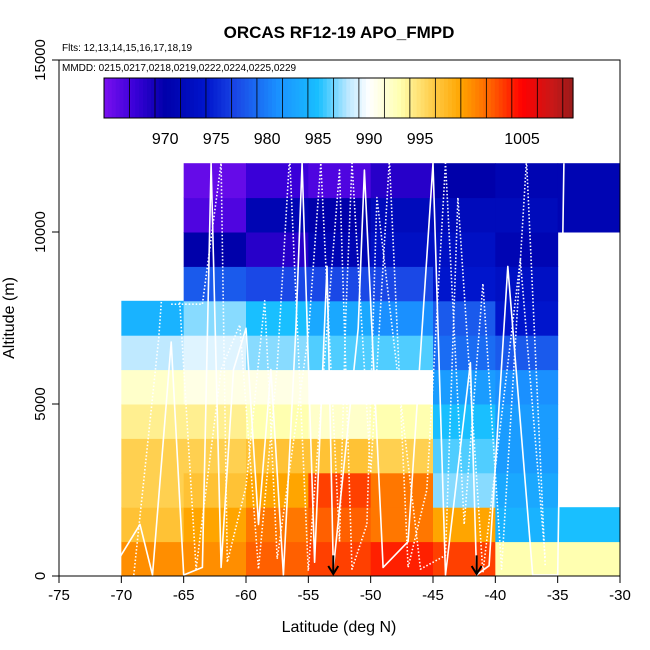 The image size is (650, 650). What do you see at coordinates (40, 232) in the screenshot?
I see `y-tick-label: 10000` at bounding box center [40, 232].